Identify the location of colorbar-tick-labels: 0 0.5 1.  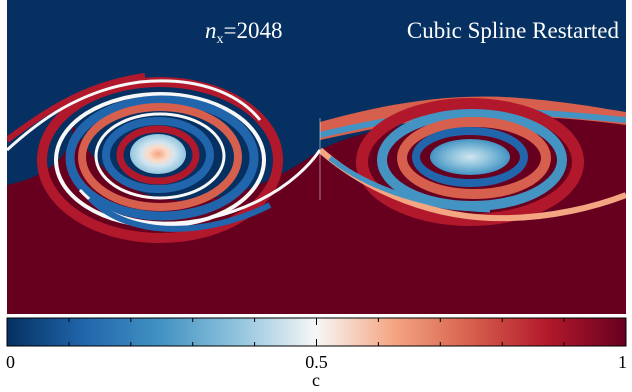
(316, 362).